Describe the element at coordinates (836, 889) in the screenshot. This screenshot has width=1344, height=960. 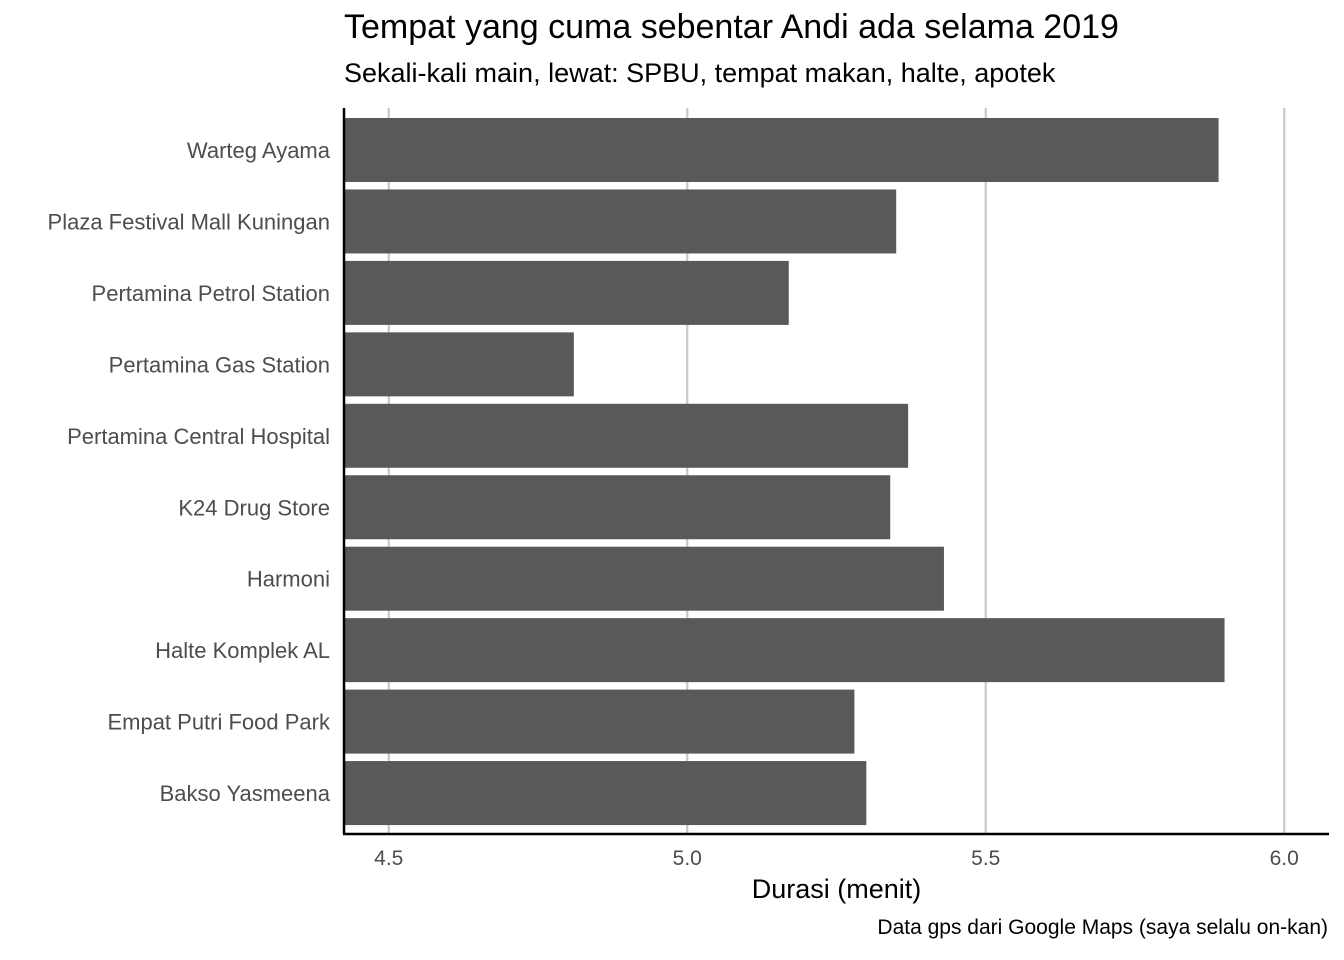
I see `x-axis-title: Durasi (menit)` at that location.